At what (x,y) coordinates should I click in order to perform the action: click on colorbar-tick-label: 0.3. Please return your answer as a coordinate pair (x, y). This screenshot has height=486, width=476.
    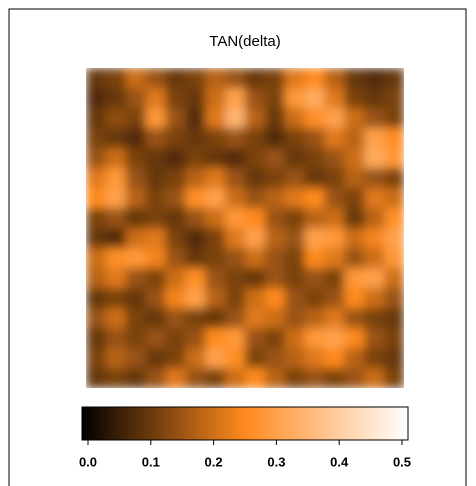
    Looking at the image, I should click on (276, 461).